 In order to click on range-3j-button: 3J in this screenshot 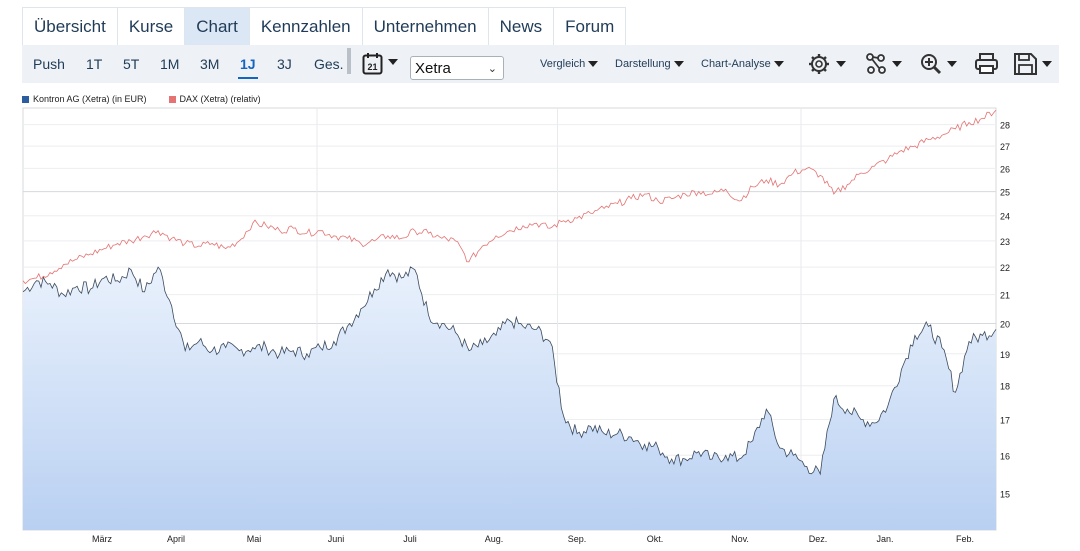, I will do `click(284, 64)`.